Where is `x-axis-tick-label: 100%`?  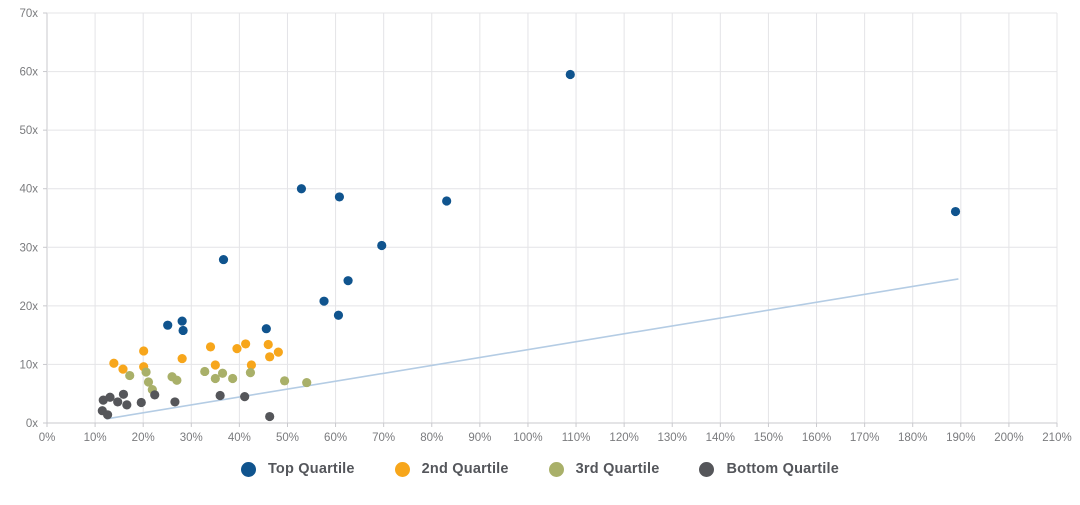 x-axis-tick-label: 100% is located at coordinates (527, 438).